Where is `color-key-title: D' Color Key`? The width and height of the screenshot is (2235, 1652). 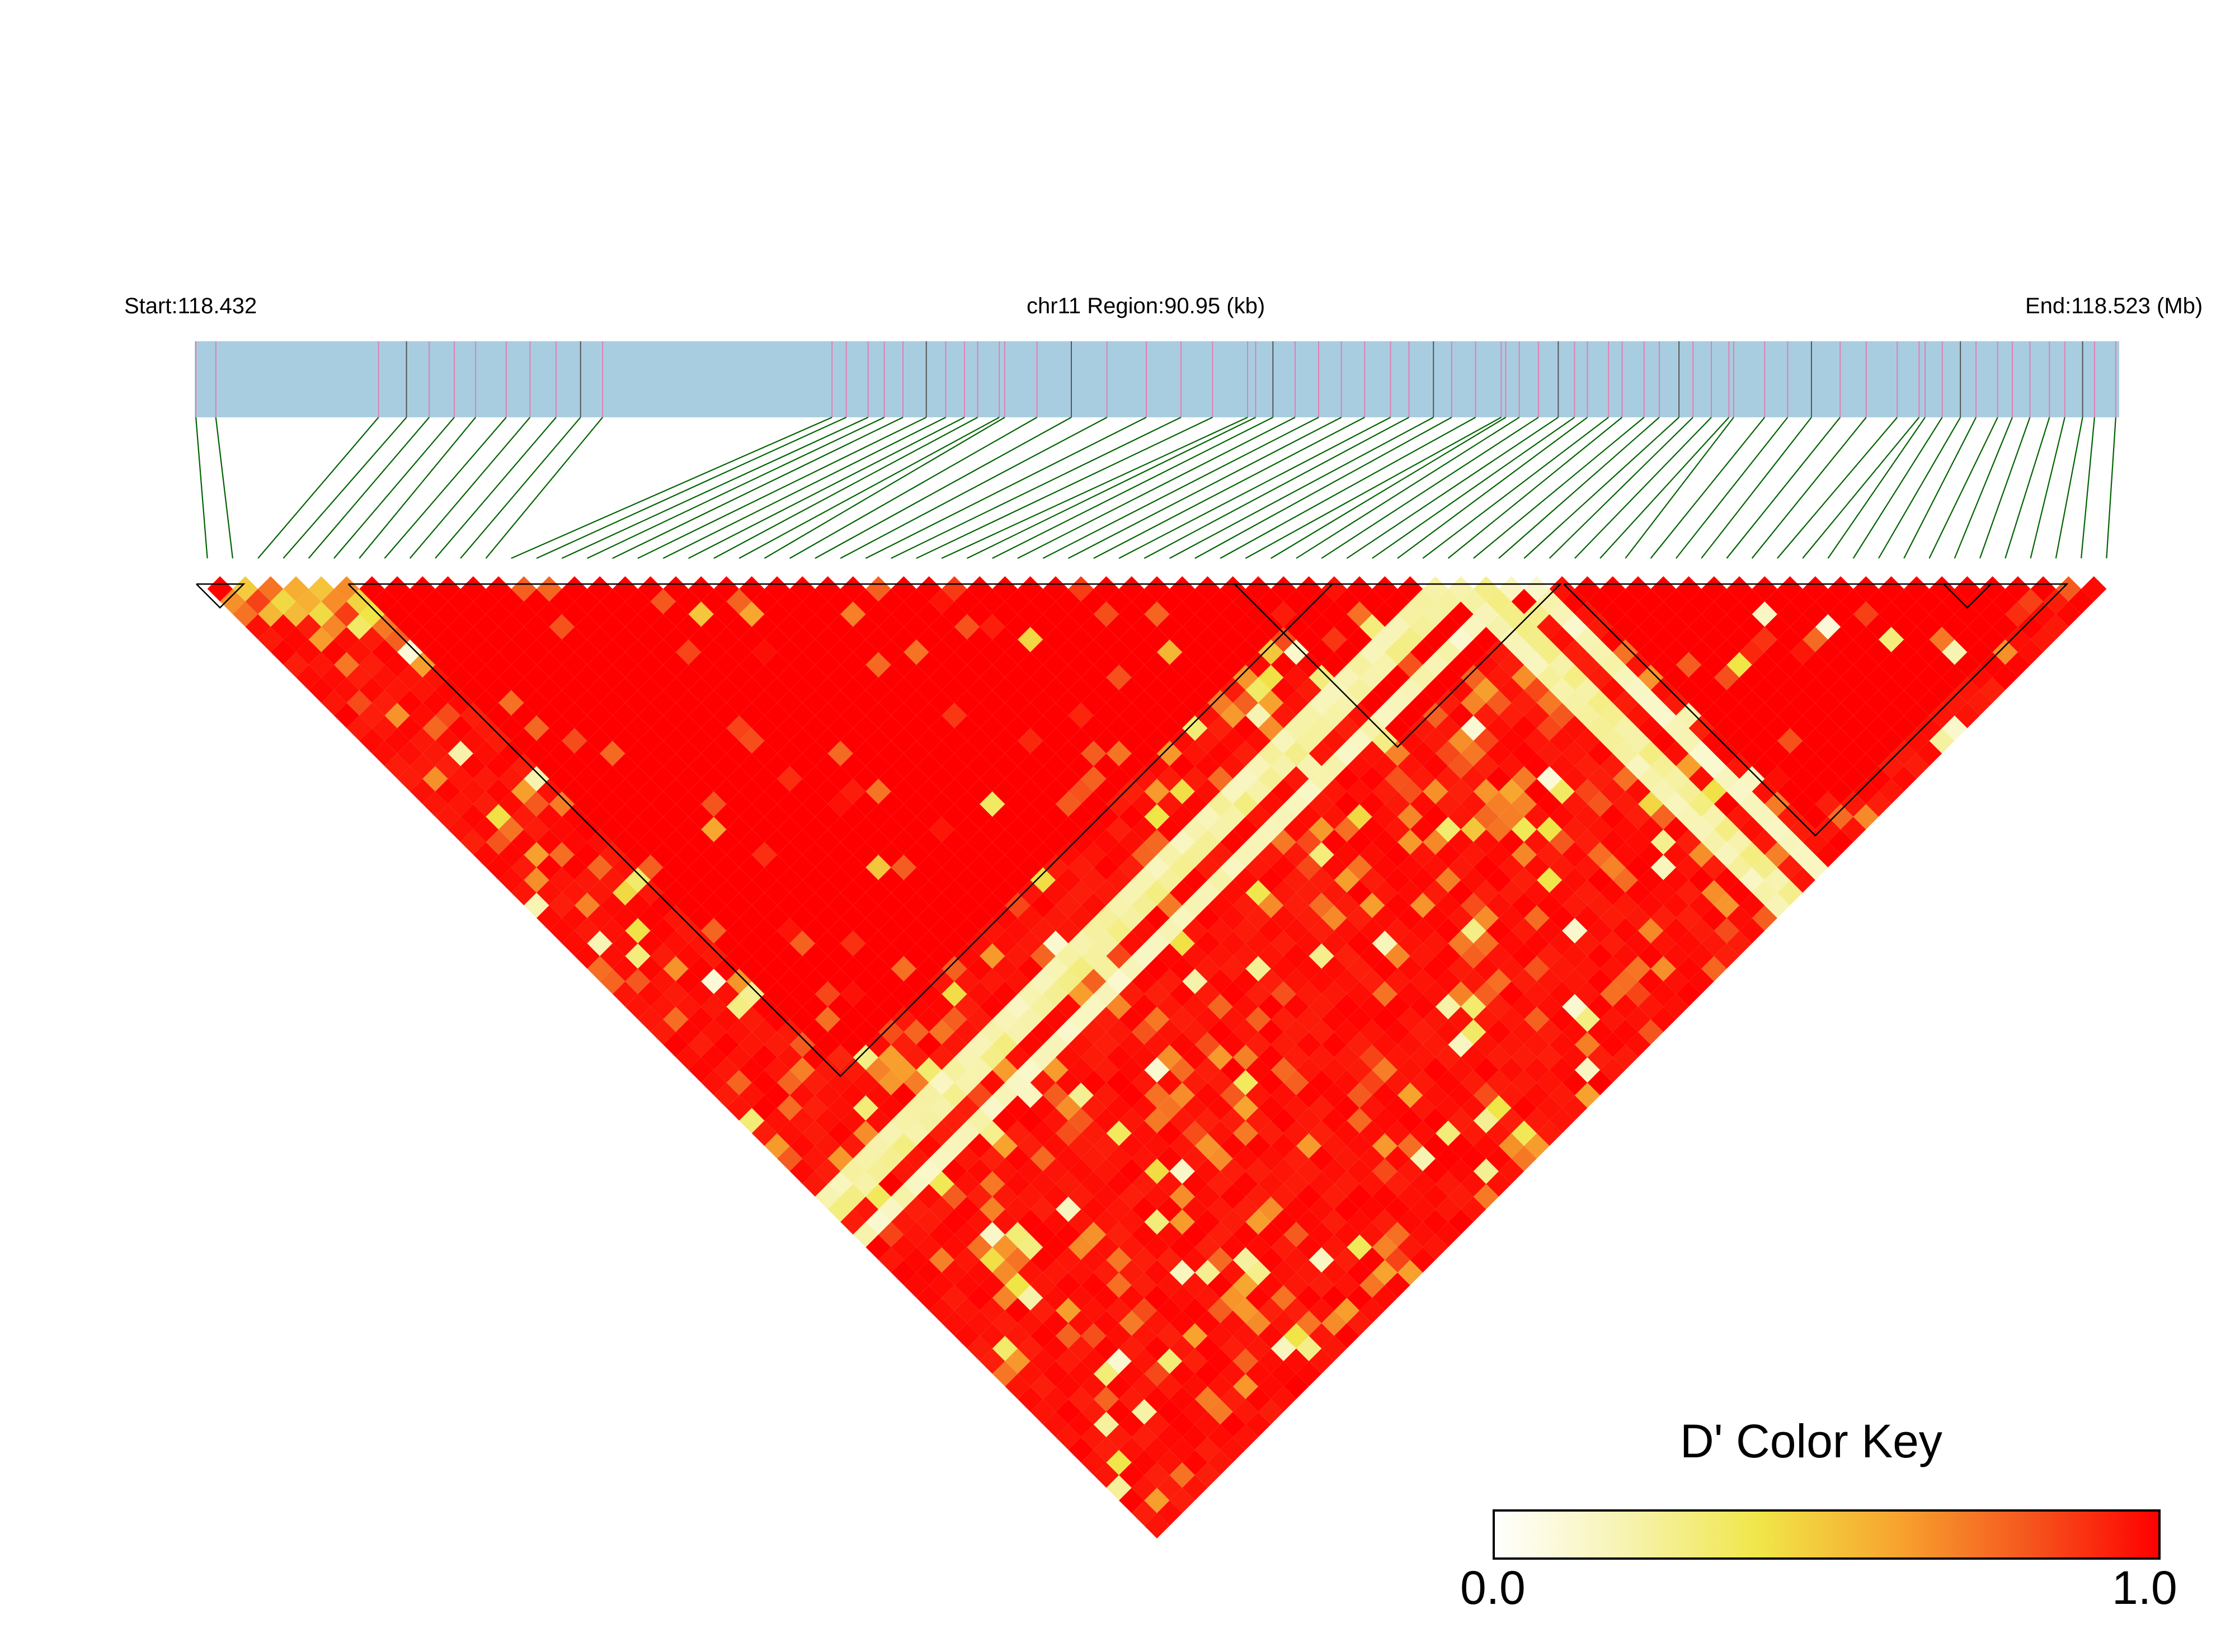 color-key-title: D' Color Key is located at coordinates (1811, 1441).